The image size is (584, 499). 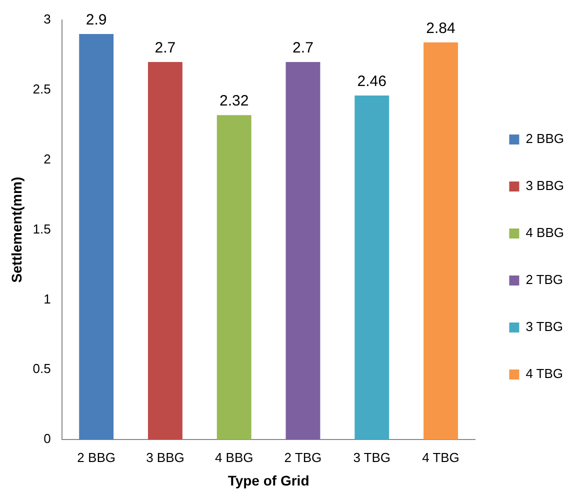 What do you see at coordinates (303, 457) in the screenshot?
I see `x-tick-label: 2 TBG` at bounding box center [303, 457].